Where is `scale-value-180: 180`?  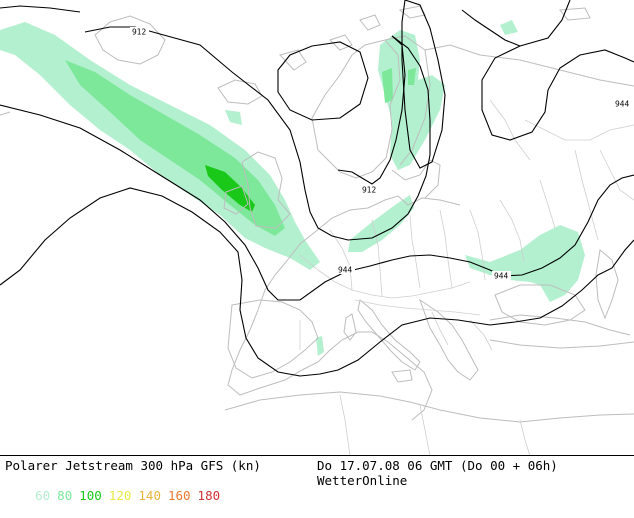
scale-value-180: 180 is located at coordinates (209, 495).